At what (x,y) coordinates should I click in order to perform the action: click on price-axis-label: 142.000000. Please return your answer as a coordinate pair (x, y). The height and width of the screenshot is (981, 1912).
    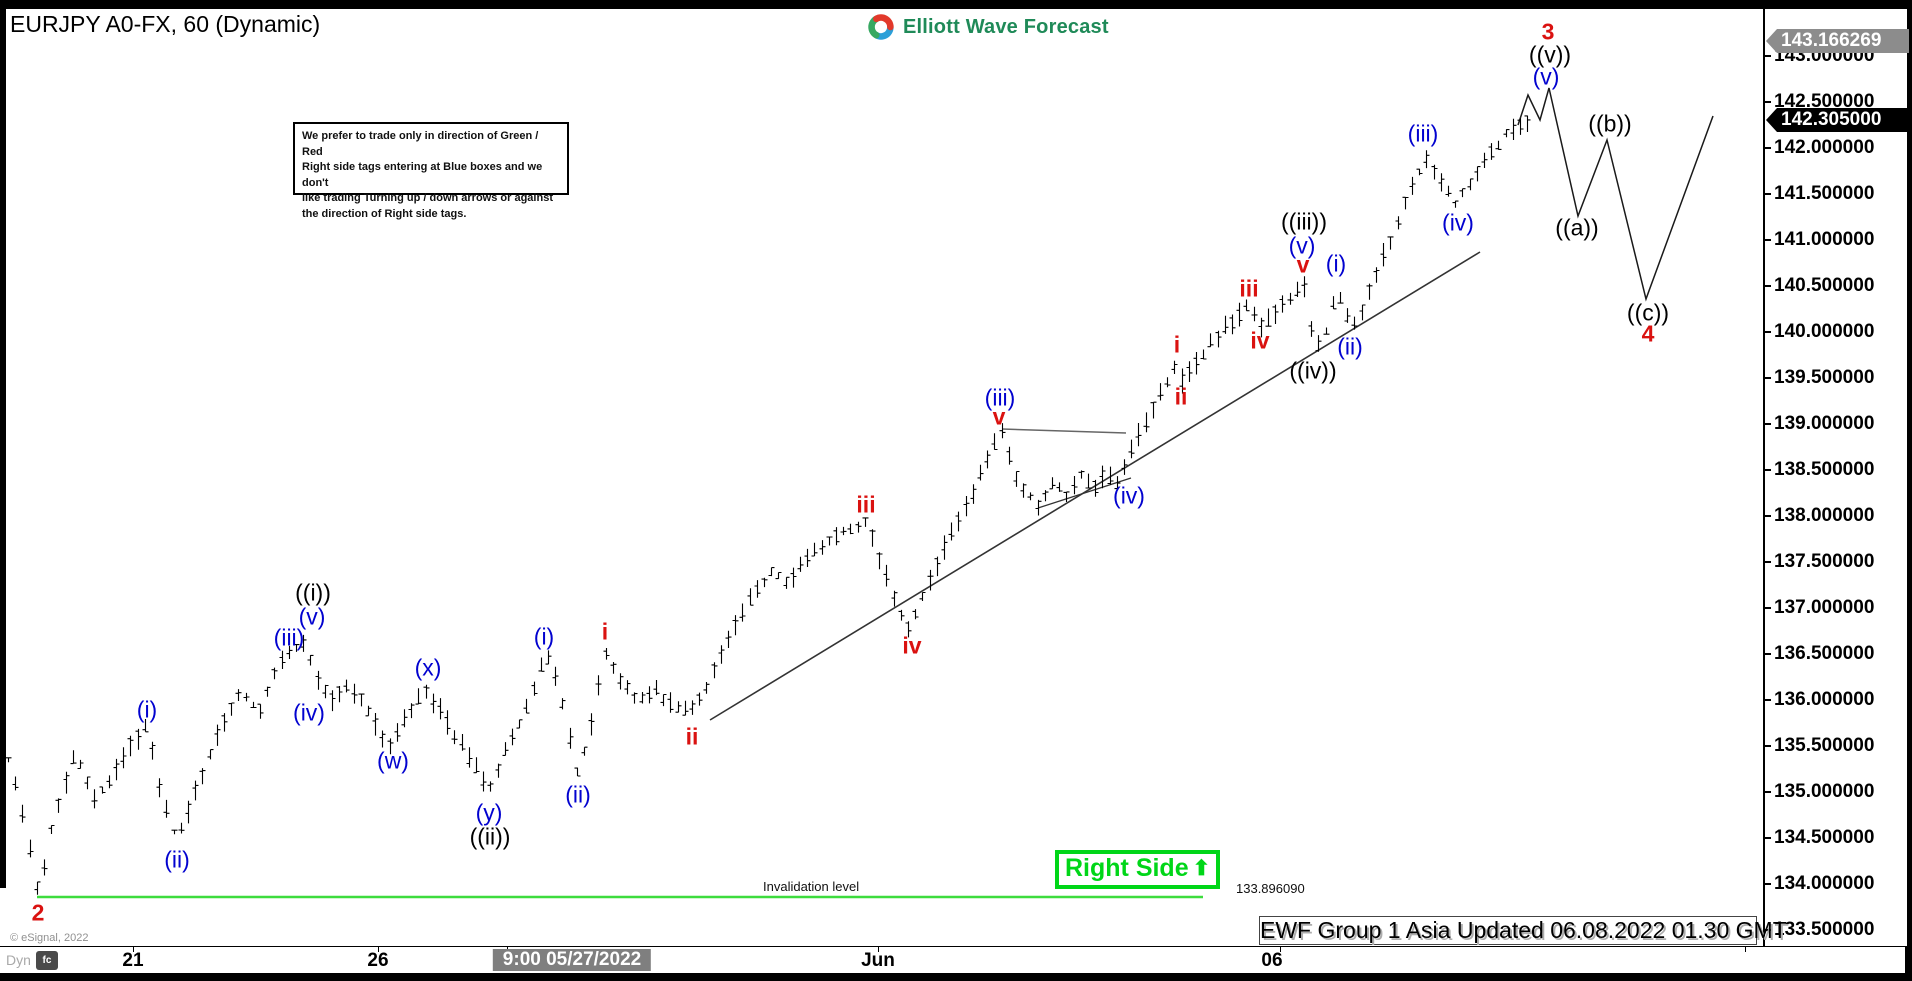
    Looking at the image, I should click on (1824, 147).